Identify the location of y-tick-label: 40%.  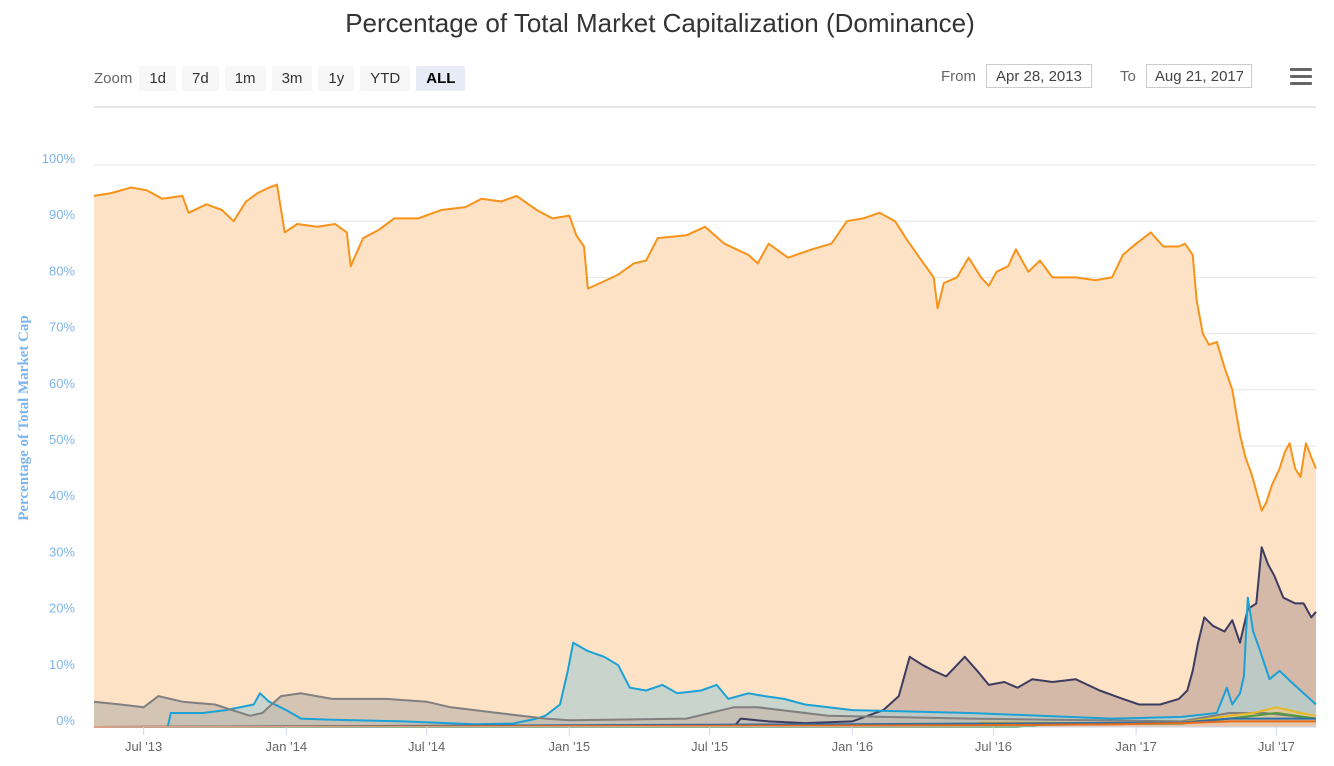
(62, 495).